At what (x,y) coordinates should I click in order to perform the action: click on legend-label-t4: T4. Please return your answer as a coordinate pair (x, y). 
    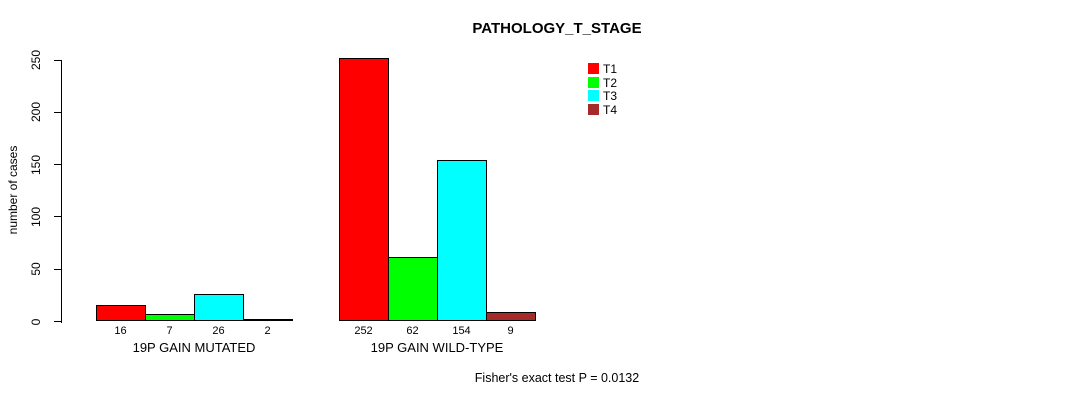
    Looking at the image, I should click on (610, 109).